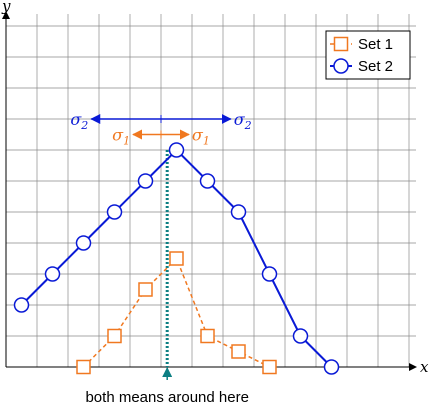 This screenshot has height=404, width=431. Describe the element at coordinates (375, 66) in the screenshot. I see `legend-label-2: Set 2` at that location.